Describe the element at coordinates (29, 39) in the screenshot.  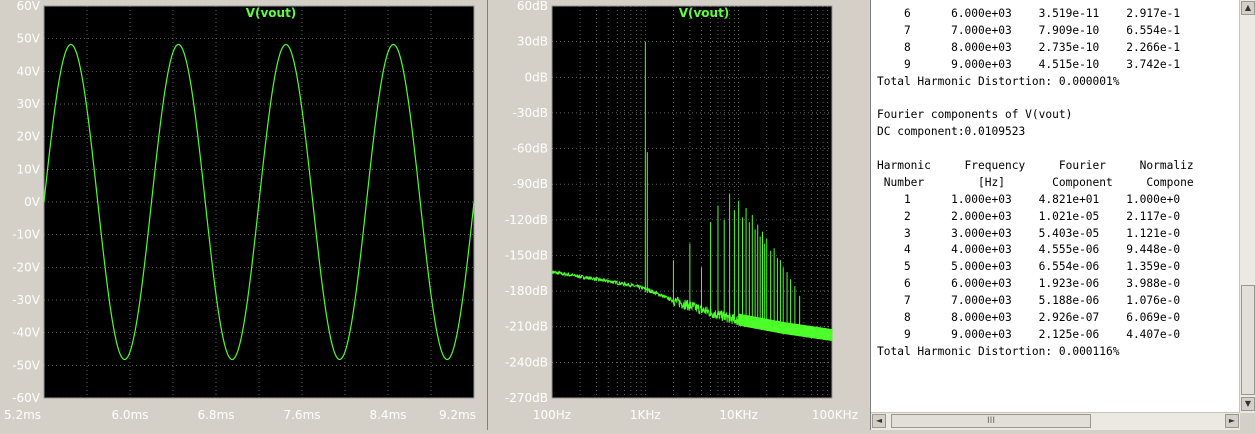
I see `y-tick-label: 50V` at that location.